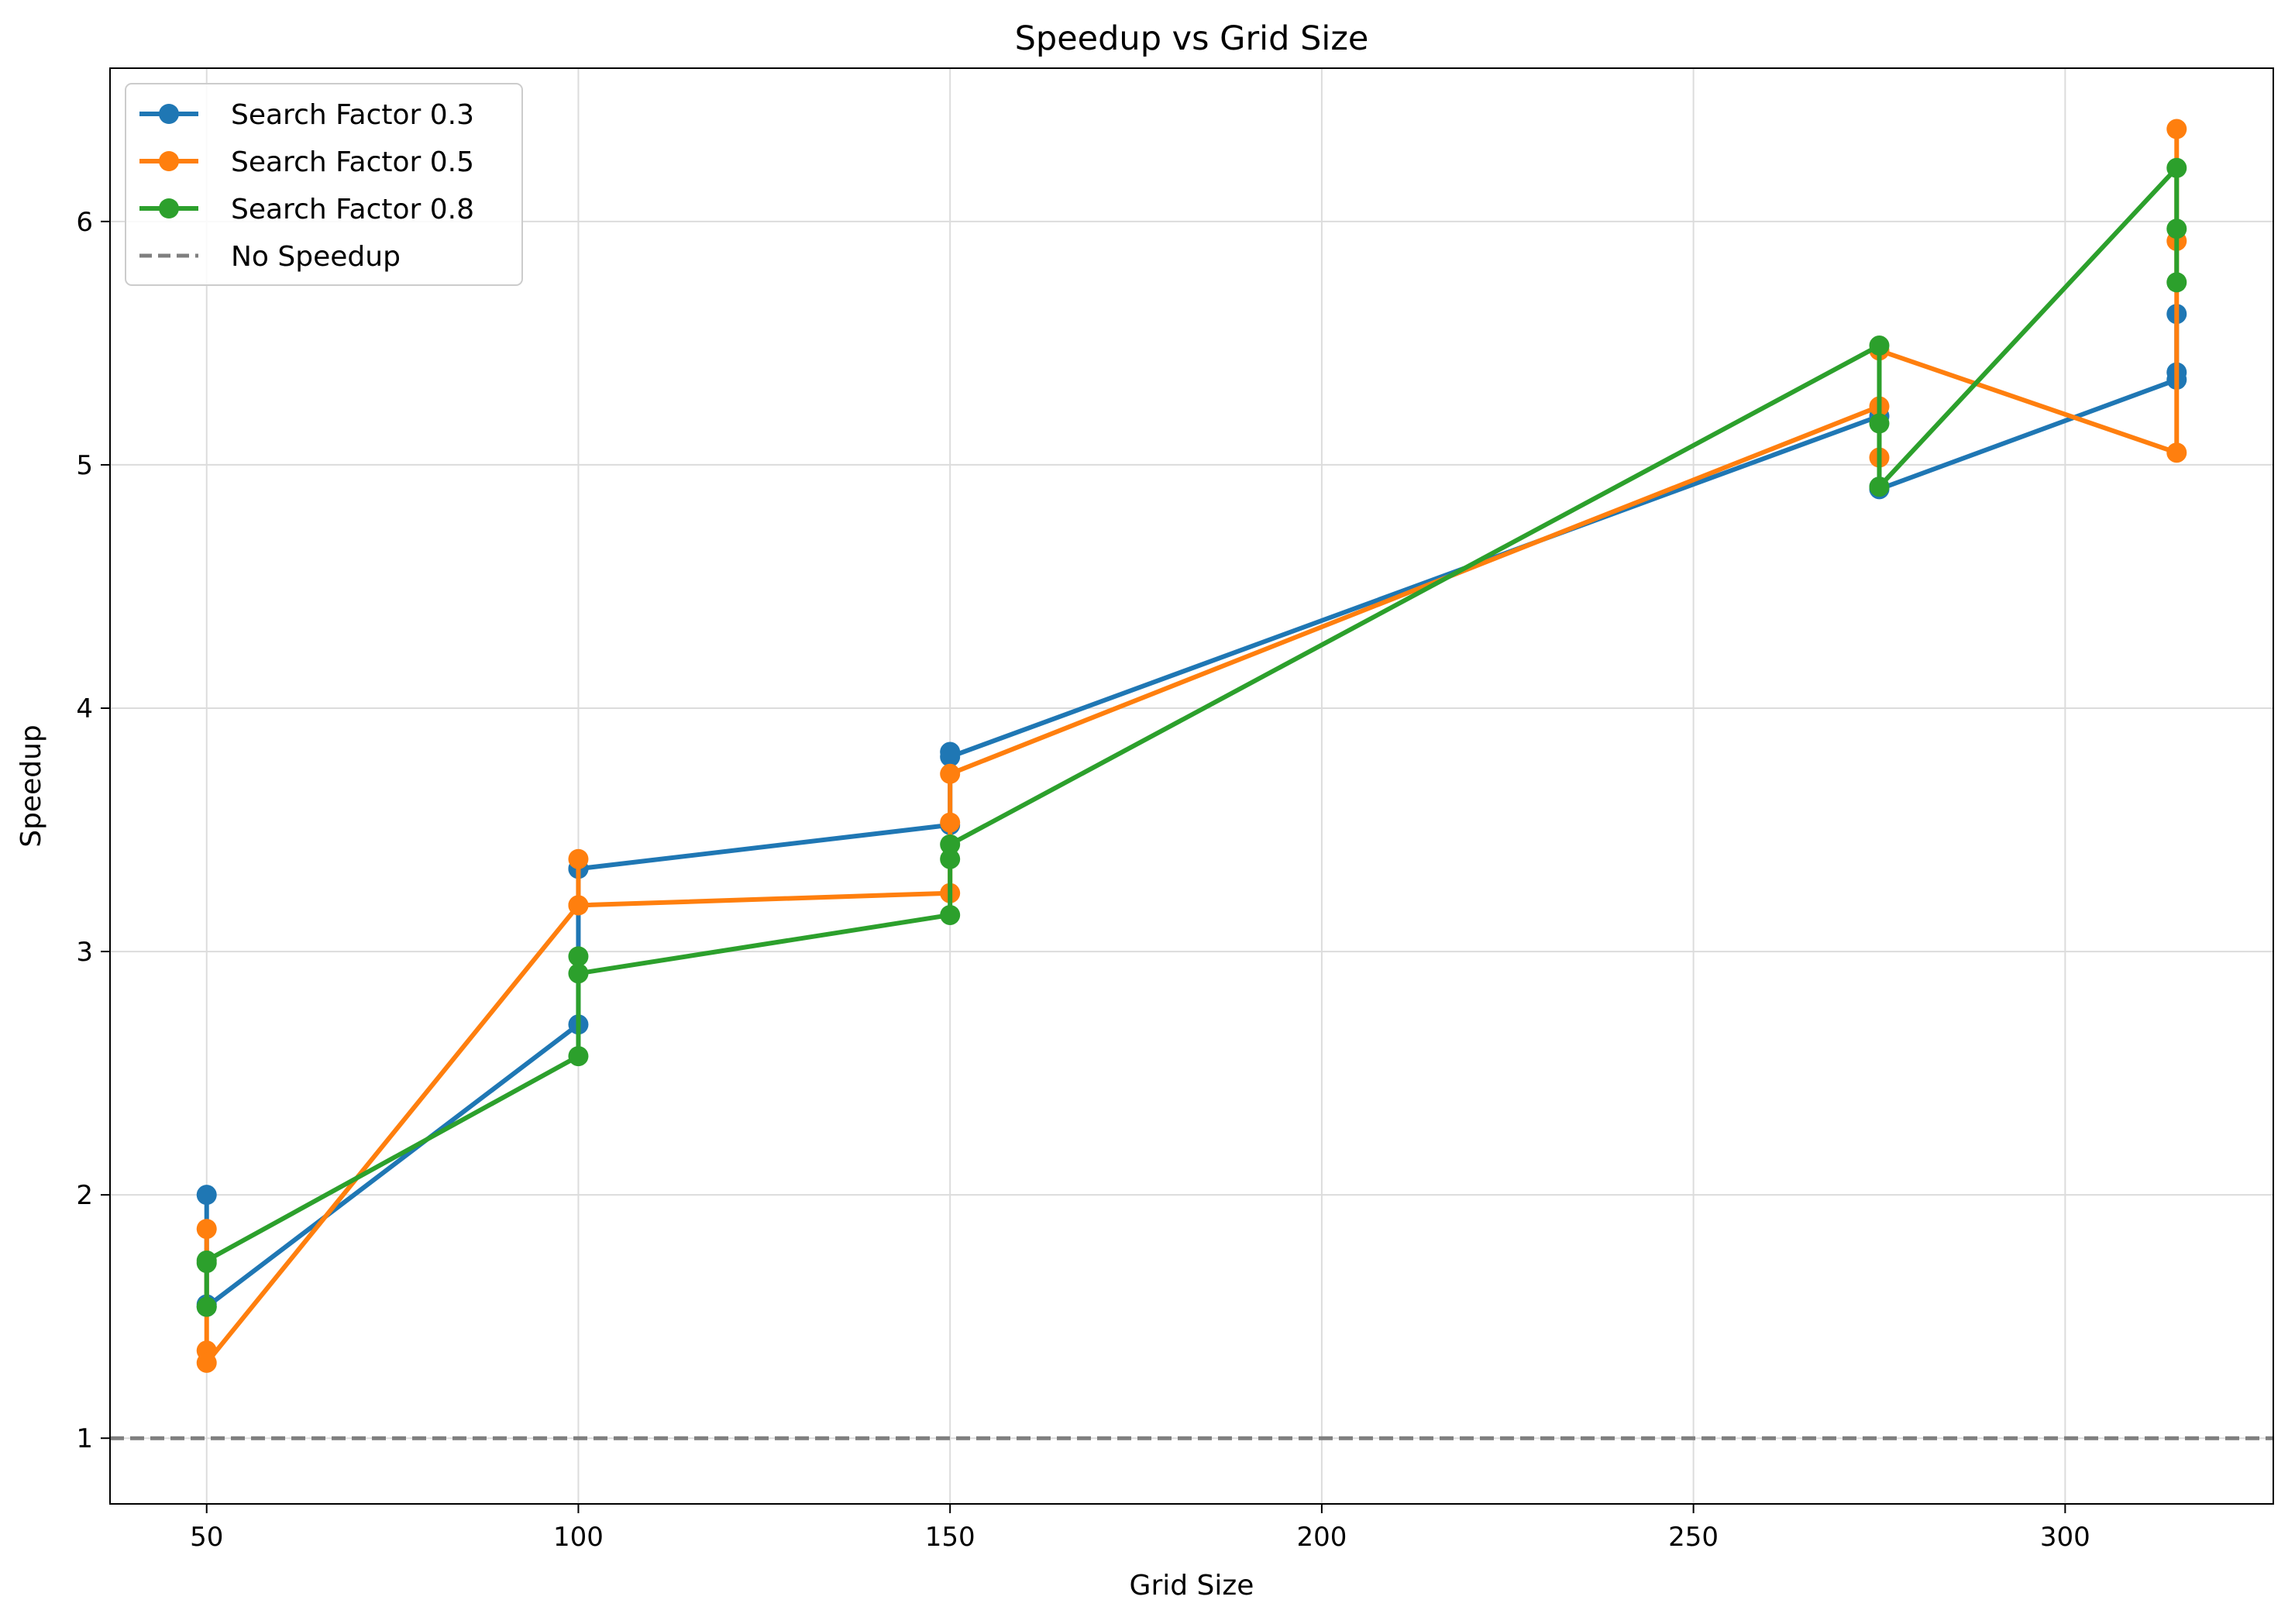 This screenshot has width=2295, height=1624. What do you see at coordinates (84, 952) in the screenshot?
I see `y-tick-label: 3` at bounding box center [84, 952].